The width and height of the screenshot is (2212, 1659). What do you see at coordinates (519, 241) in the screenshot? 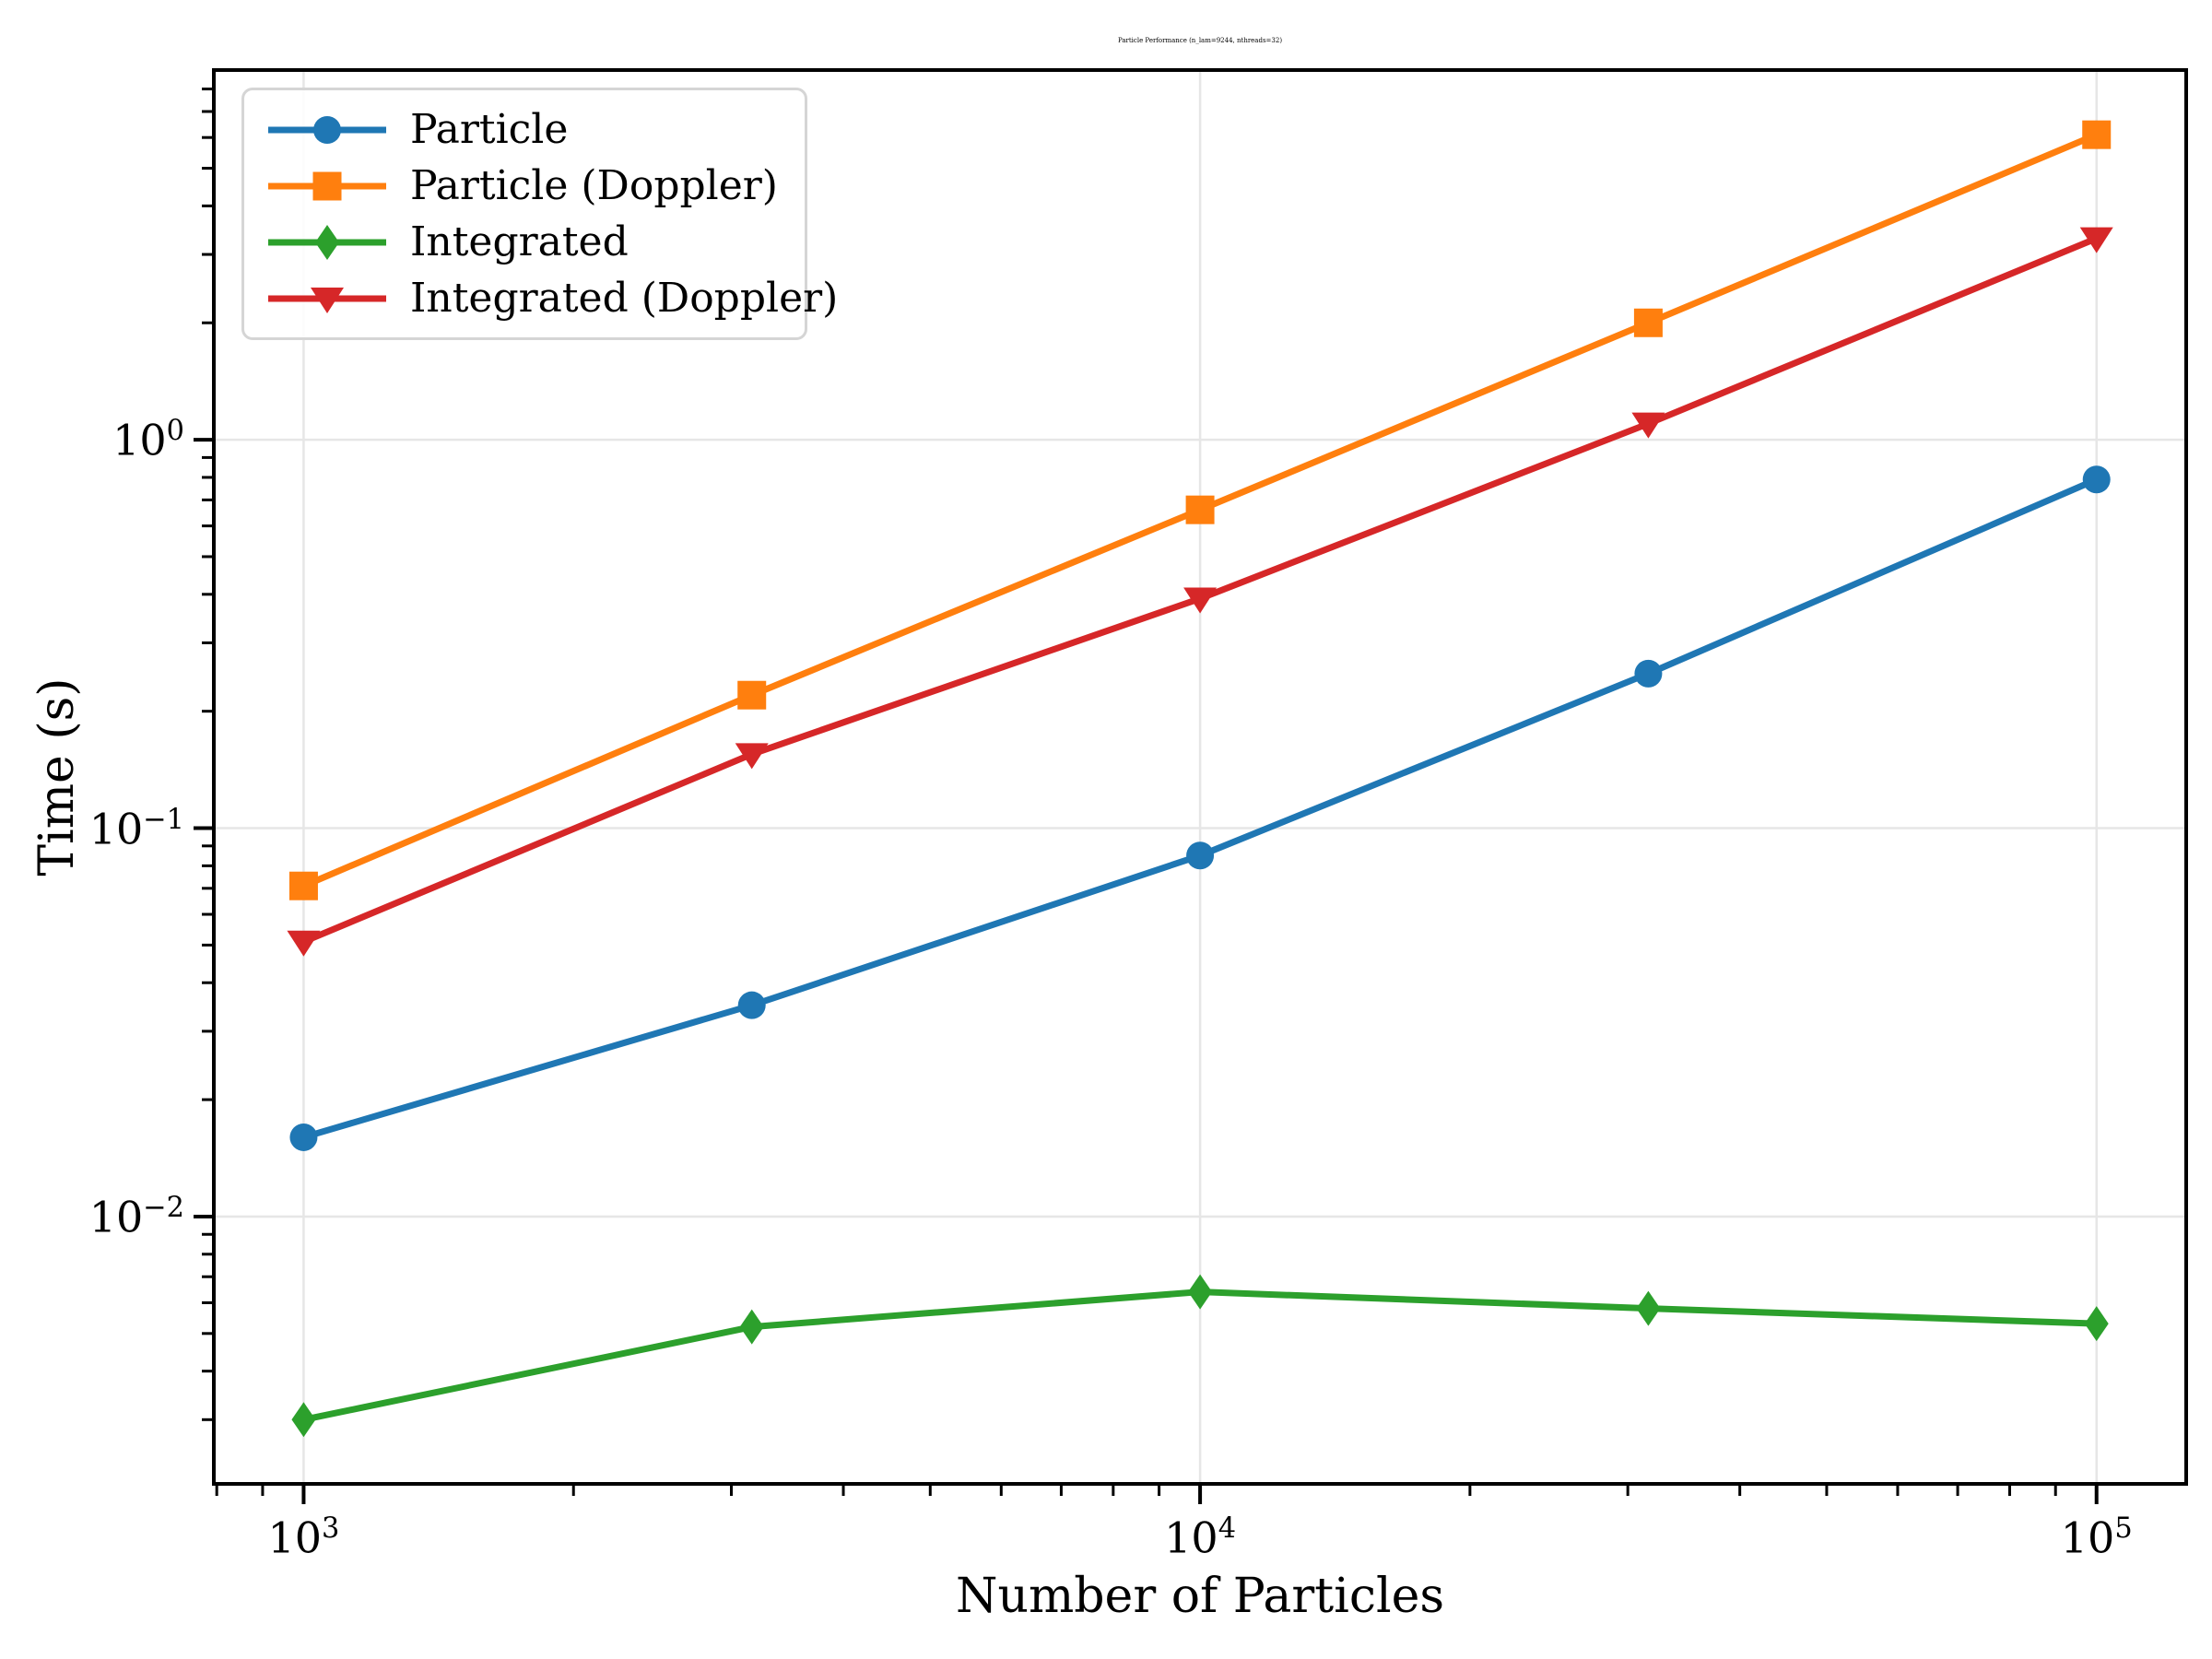
I see `legend-label: Integrated` at bounding box center [519, 241].